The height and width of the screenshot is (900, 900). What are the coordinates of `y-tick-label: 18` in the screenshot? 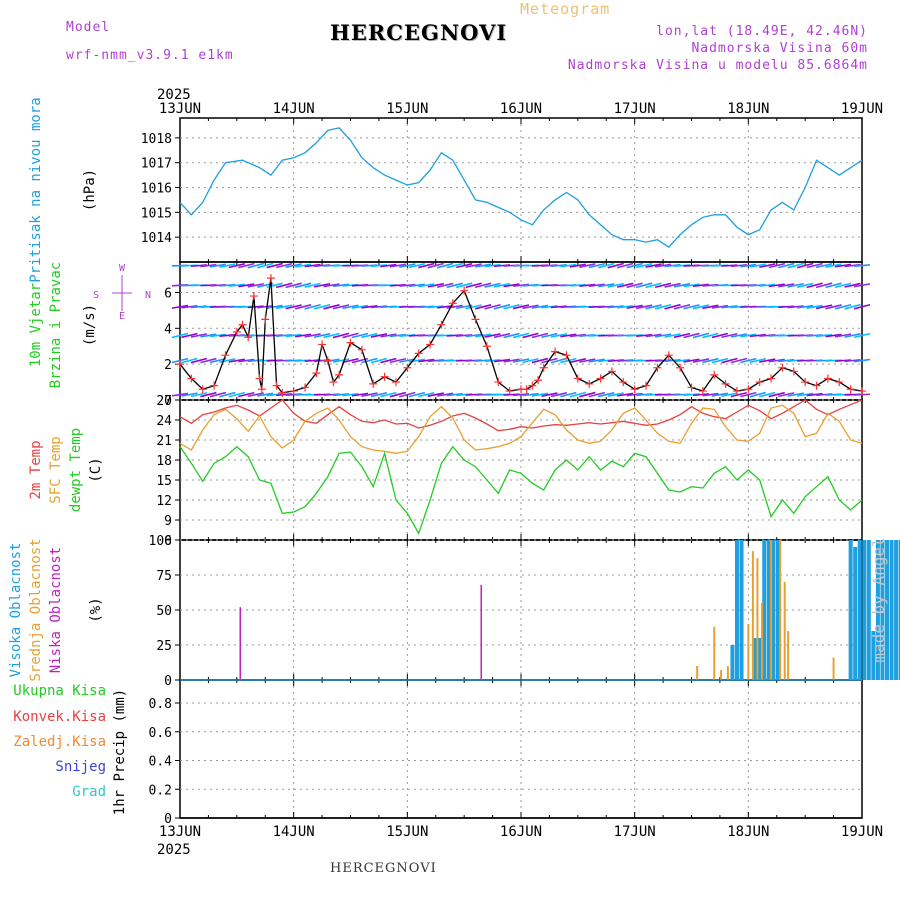 It's located at (164, 461).